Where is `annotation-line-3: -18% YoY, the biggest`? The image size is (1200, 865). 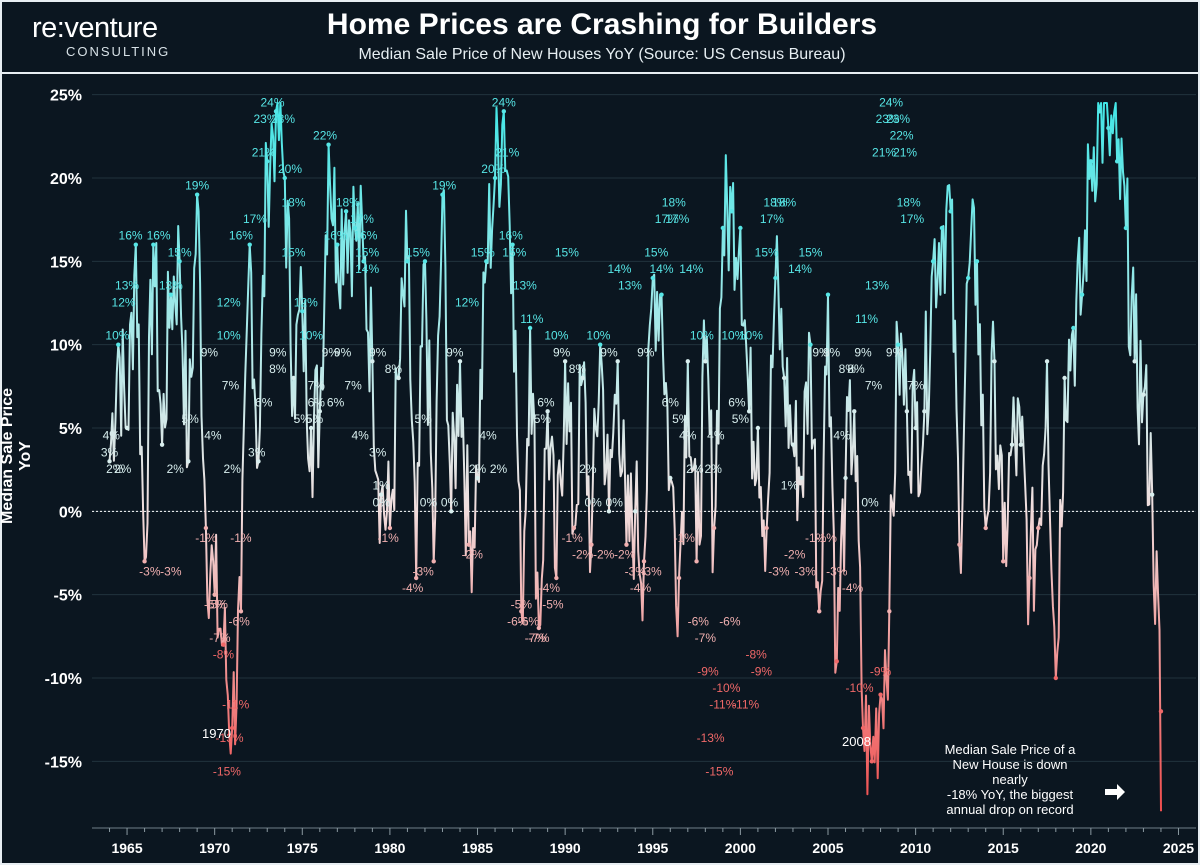 annotation-line-3: -18% YoY, the biggest is located at coordinates (1010, 794).